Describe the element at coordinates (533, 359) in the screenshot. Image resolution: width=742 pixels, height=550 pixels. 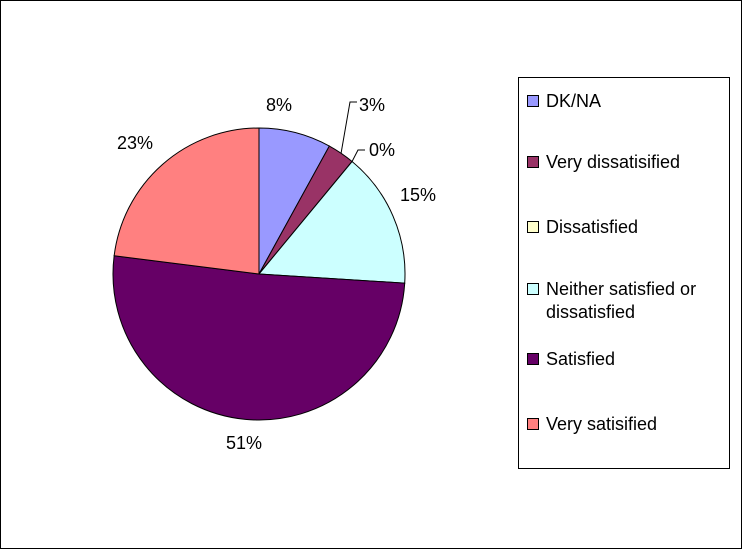
I see `legend-swatch-satisfied` at that location.